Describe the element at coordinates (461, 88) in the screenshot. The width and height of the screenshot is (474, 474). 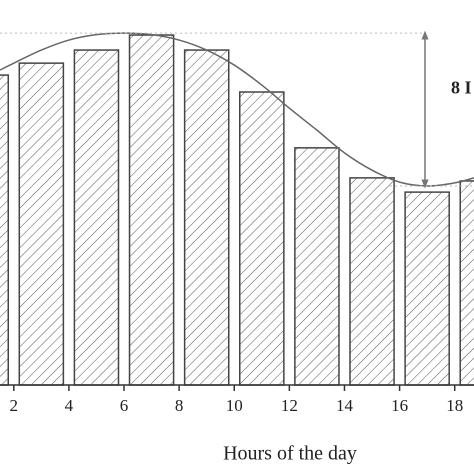
I see `annotation: 8 I` at that location.